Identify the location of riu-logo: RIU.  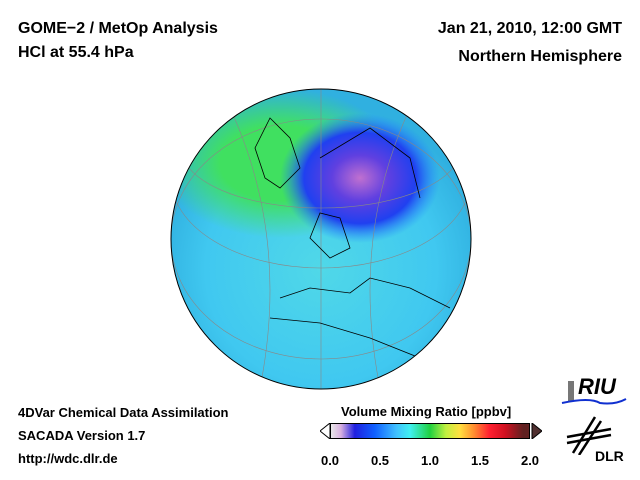
(595, 389).